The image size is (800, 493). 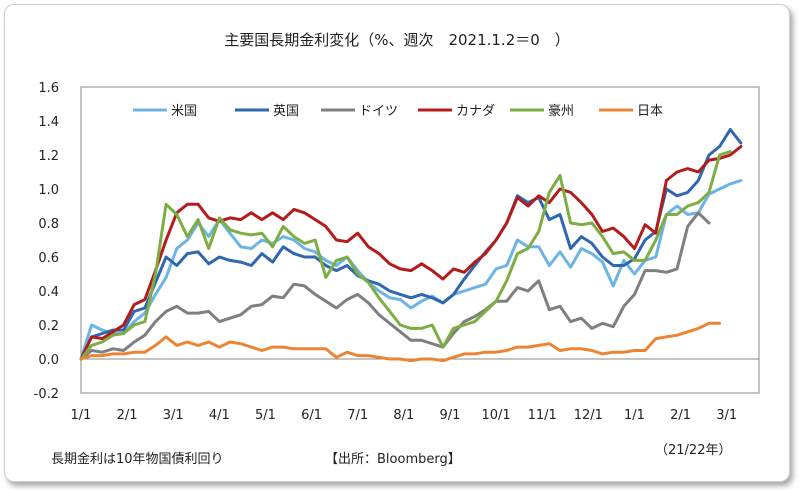 I want to click on legend-label-2: ドイツ, so click(x=378, y=111).